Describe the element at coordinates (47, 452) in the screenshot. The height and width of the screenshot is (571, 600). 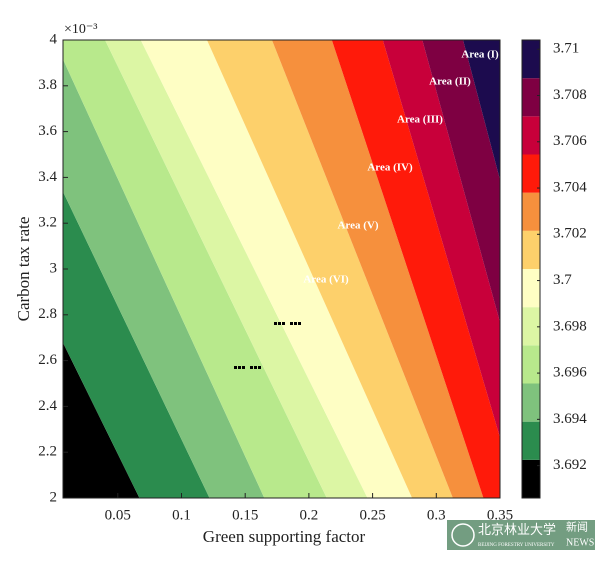
I see `y-tick-label: 2.2` at that location.